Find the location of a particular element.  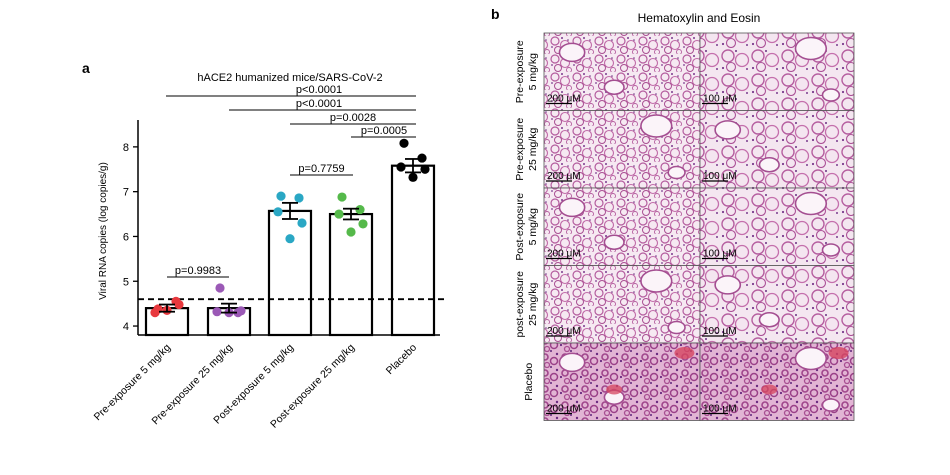

row-label-line1: post-exposure is located at coordinates (520, 304).